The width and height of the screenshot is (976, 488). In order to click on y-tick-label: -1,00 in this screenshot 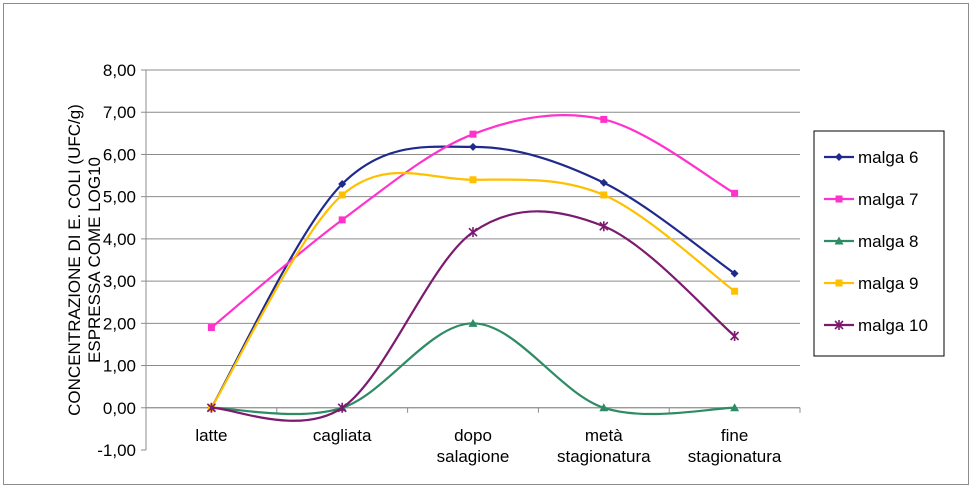, I will do `click(116, 450)`.